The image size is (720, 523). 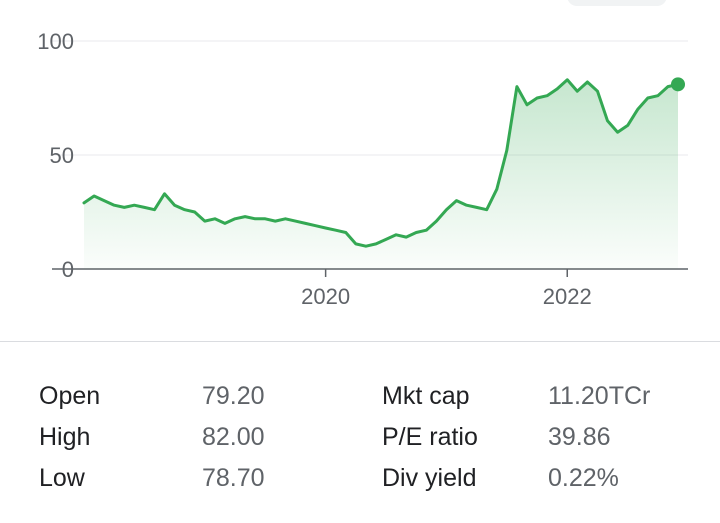 What do you see at coordinates (579, 437) in the screenshot?
I see `stat-value-pe-ratio: 39.86` at bounding box center [579, 437].